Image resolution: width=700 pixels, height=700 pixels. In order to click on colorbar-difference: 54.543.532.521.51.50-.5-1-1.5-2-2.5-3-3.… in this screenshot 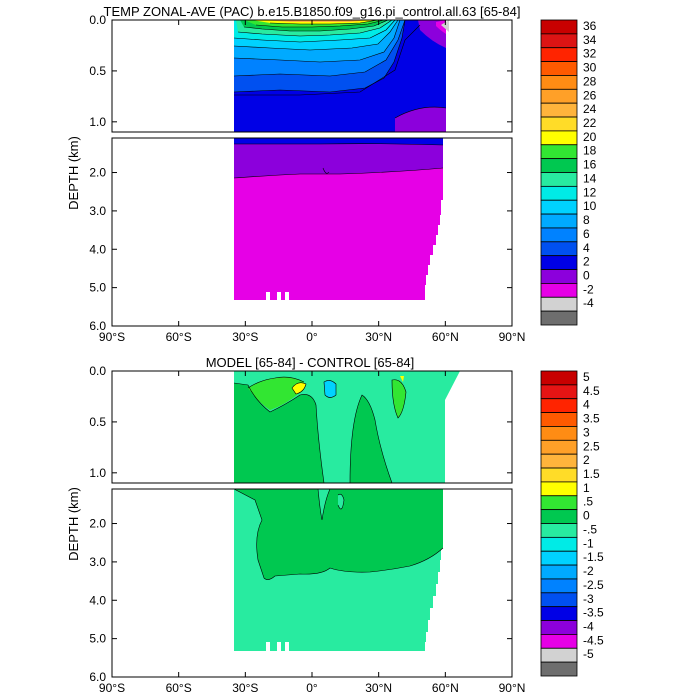, I will do `click(572, 523)`.